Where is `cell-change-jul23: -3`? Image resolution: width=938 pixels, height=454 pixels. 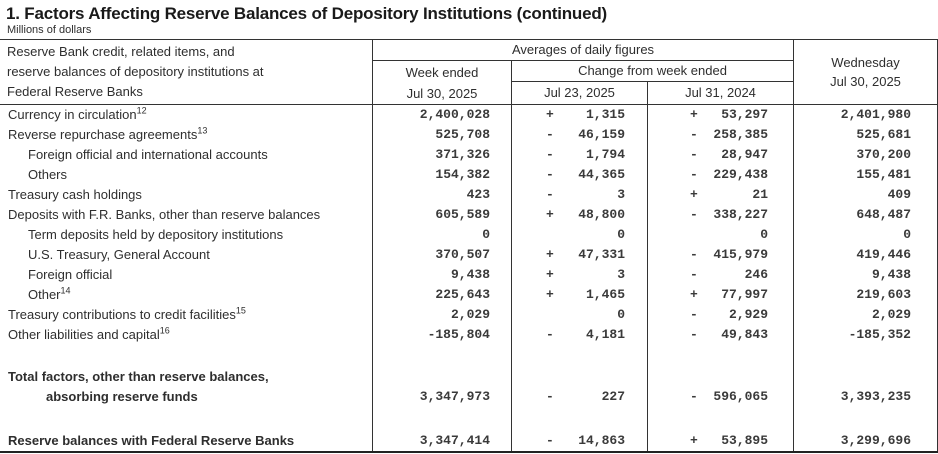
cell-change-jul23: -3 is located at coordinates (579, 195).